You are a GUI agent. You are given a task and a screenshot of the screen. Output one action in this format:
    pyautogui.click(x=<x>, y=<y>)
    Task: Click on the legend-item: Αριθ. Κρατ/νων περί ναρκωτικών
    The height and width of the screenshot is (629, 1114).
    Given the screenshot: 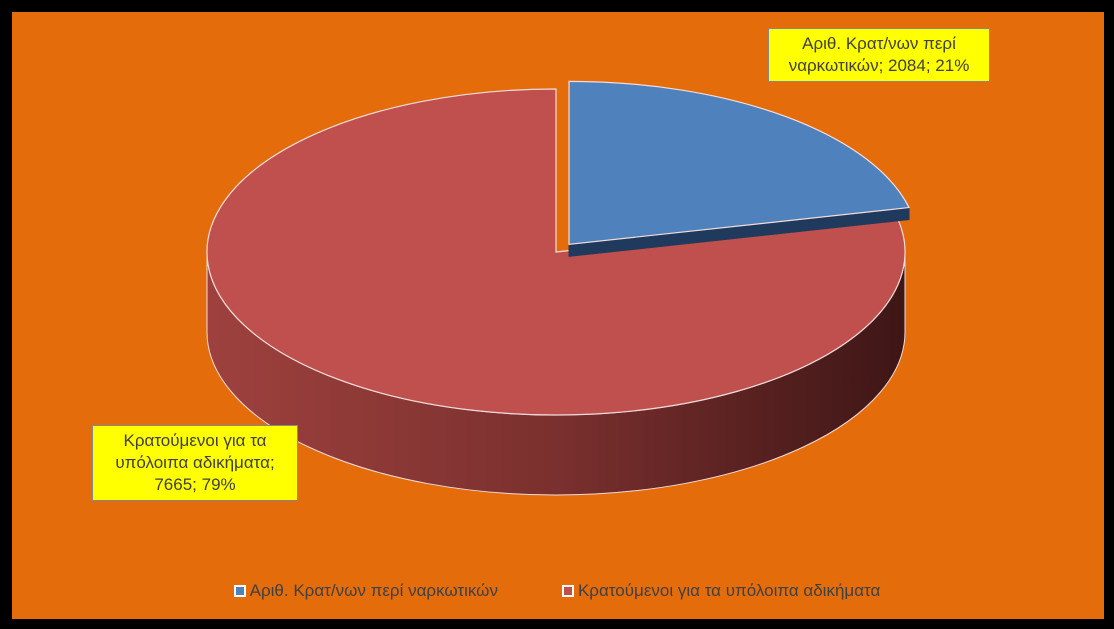 What is the action you would take?
    pyautogui.click(x=365, y=591)
    